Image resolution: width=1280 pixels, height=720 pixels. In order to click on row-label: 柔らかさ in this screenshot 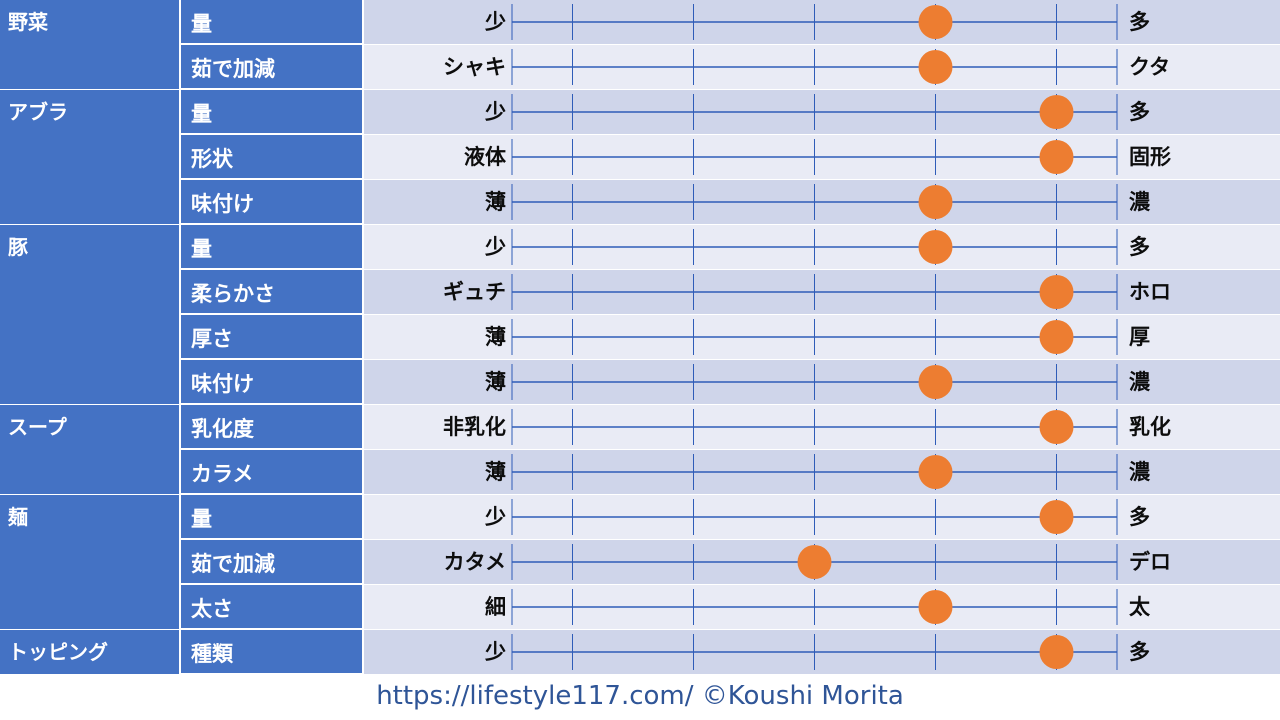, I will do `click(271, 292)`.